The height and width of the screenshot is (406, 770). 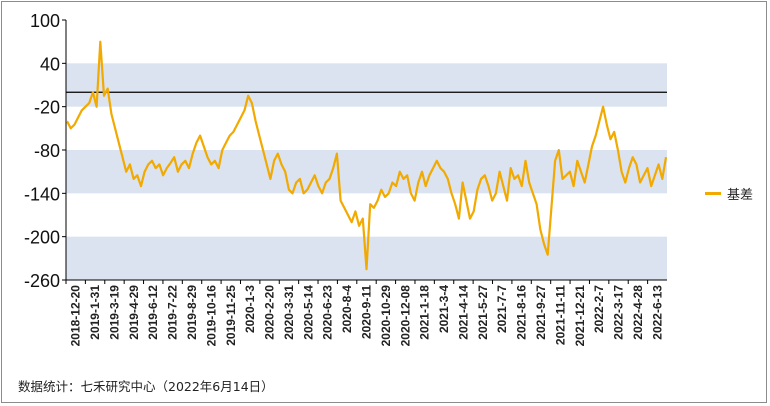 What do you see at coordinates (599, 309) in the screenshot?
I see `x-tick-label: 2022-2-7` at bounding box center [599, 309].